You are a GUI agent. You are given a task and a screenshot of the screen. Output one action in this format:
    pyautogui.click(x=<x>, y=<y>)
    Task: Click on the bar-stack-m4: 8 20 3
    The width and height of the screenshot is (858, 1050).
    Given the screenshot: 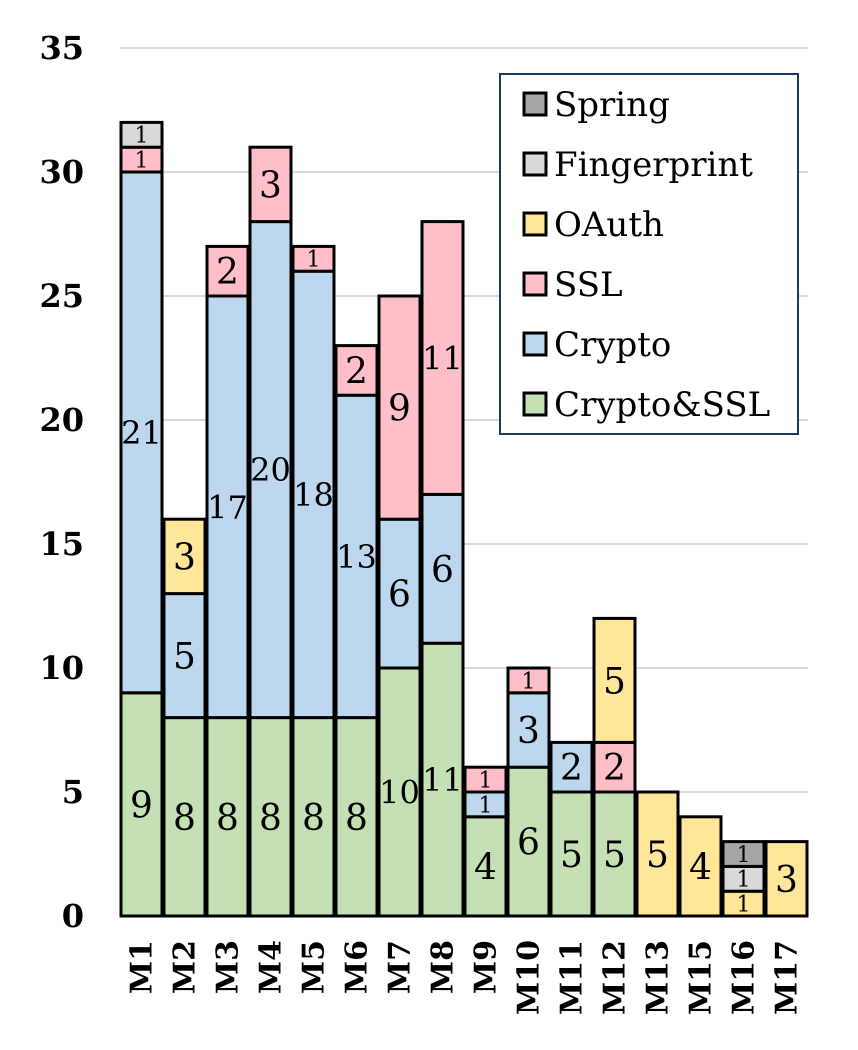 What is the action you would take?
    pyautogui.click(x=270, y=531)
    